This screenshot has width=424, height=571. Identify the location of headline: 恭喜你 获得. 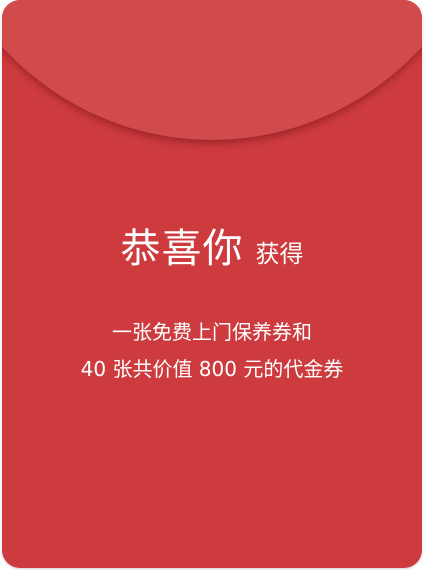
(212, 245).